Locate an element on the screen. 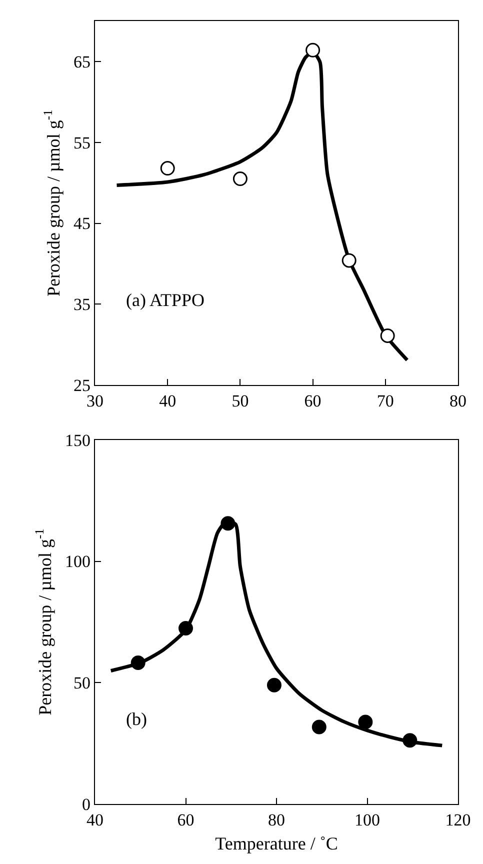  x-axis-title: Temperature / ˚C is located at coordinates (276, 844).